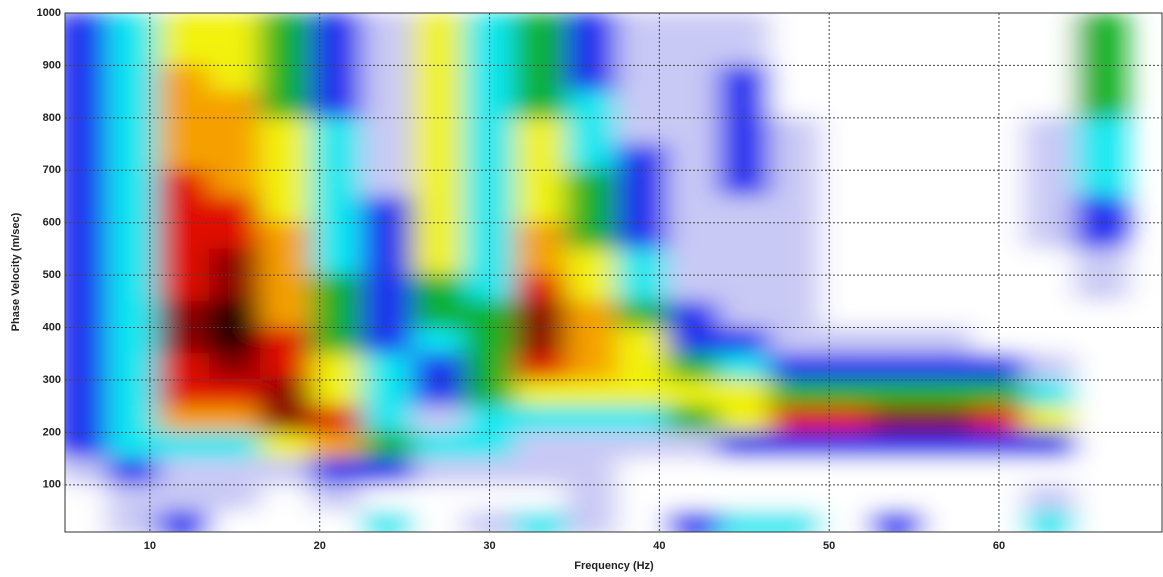  Describe the element at coordinates (659, 546) in the screenshot. I see `x-tick-label: 40` at that location.